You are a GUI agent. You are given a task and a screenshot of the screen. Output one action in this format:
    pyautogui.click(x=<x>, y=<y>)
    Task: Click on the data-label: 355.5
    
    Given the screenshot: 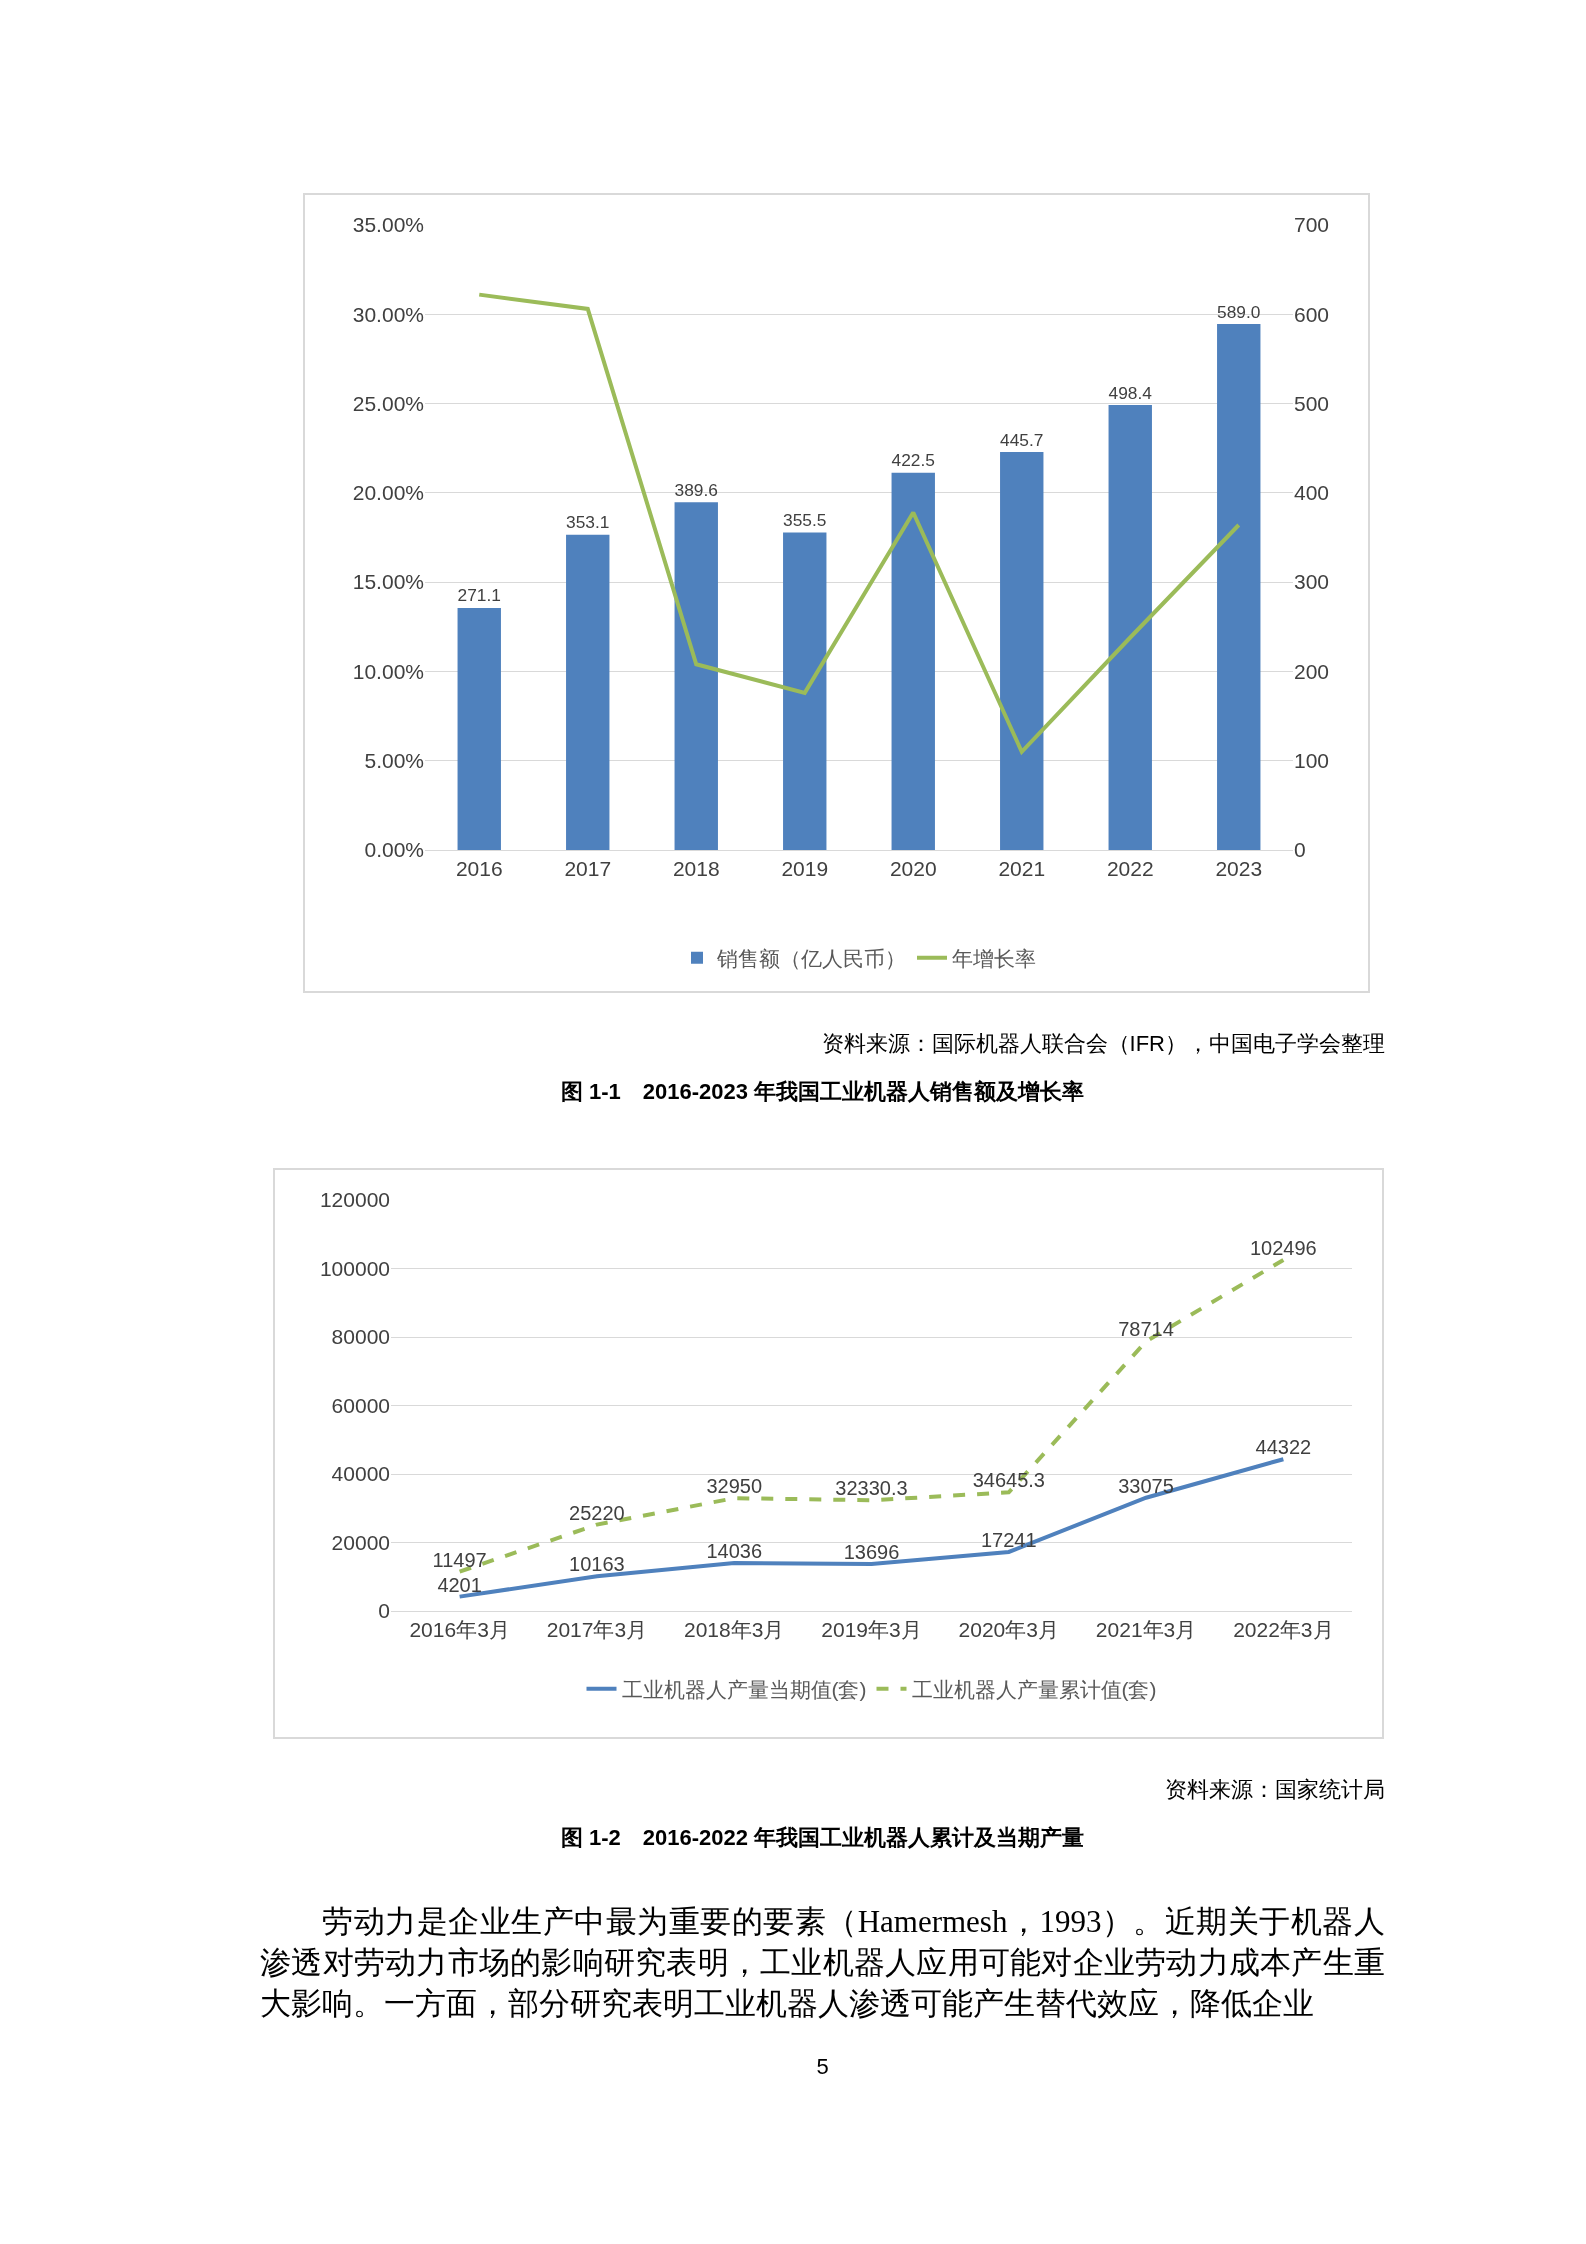 What is the action you would take?
    pyautogui.click(x=805, y=520)
    